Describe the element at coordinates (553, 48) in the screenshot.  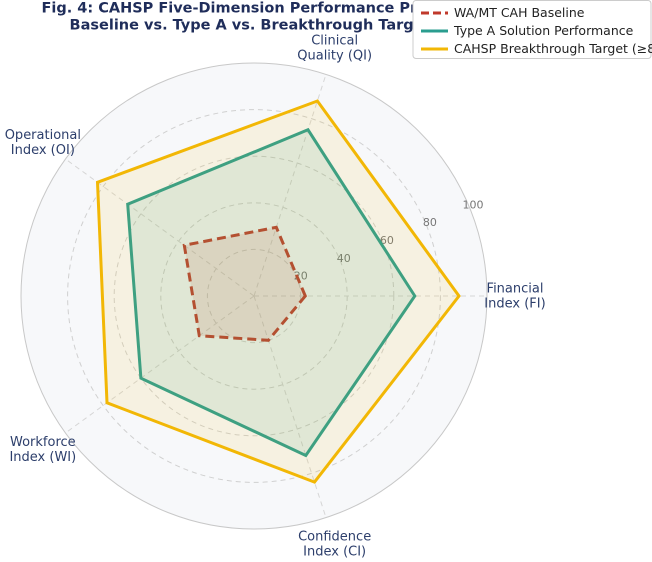
I see `legend-label: CAHSP Breakthrough Target (≥85)` at that location.